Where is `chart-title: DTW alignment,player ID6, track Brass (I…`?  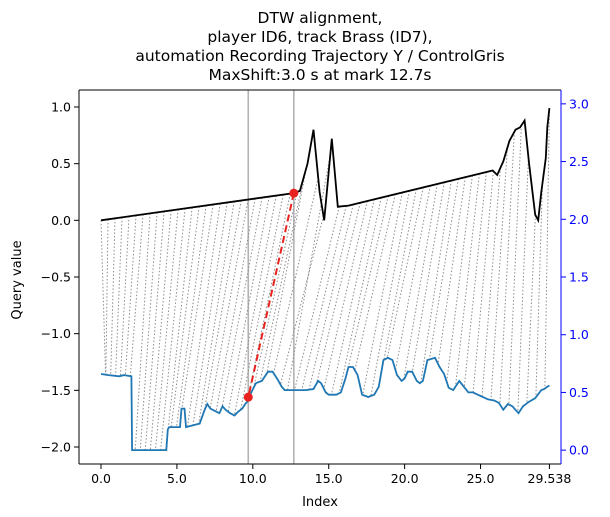 chart-title: DTW alignment,player ID6, track Brass (I… is located at coordinates (319, 46).